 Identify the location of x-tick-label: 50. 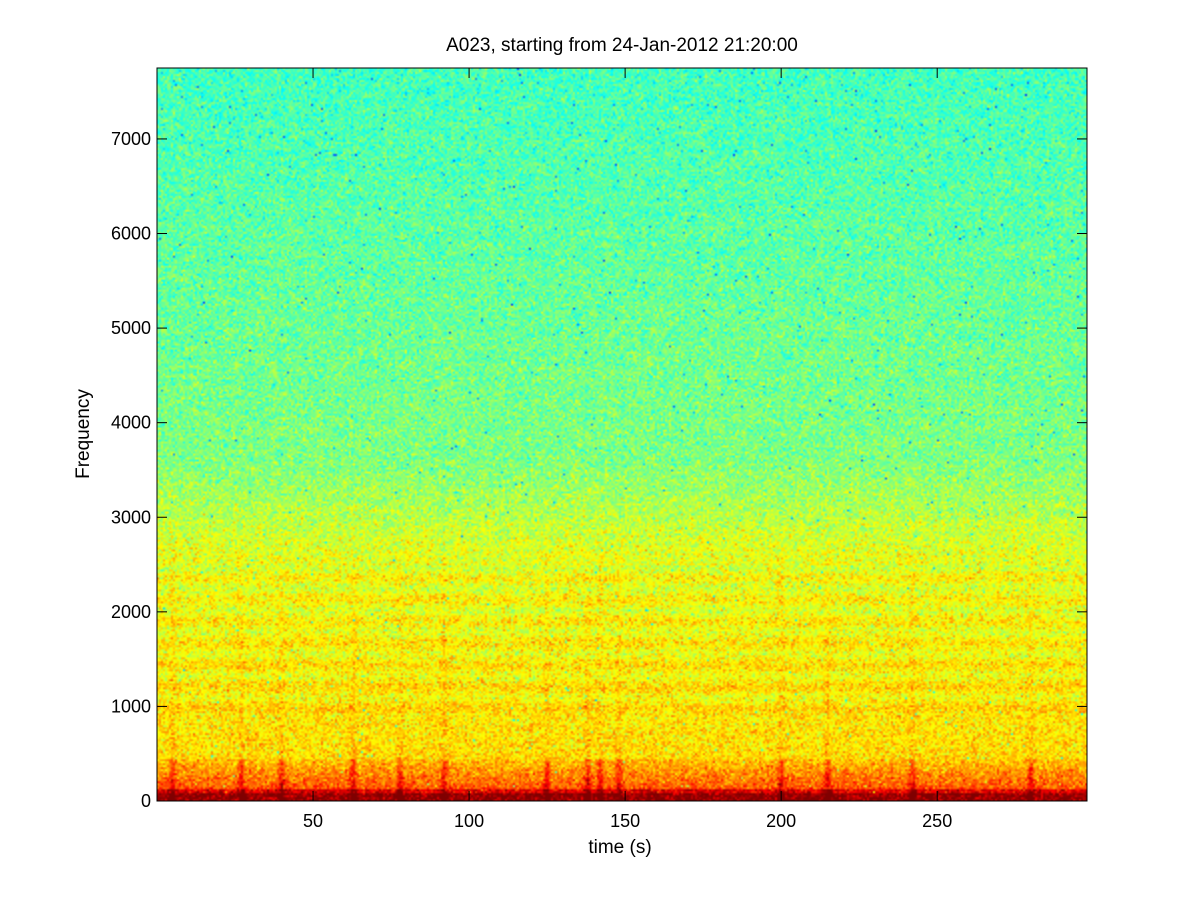
(313, 821).